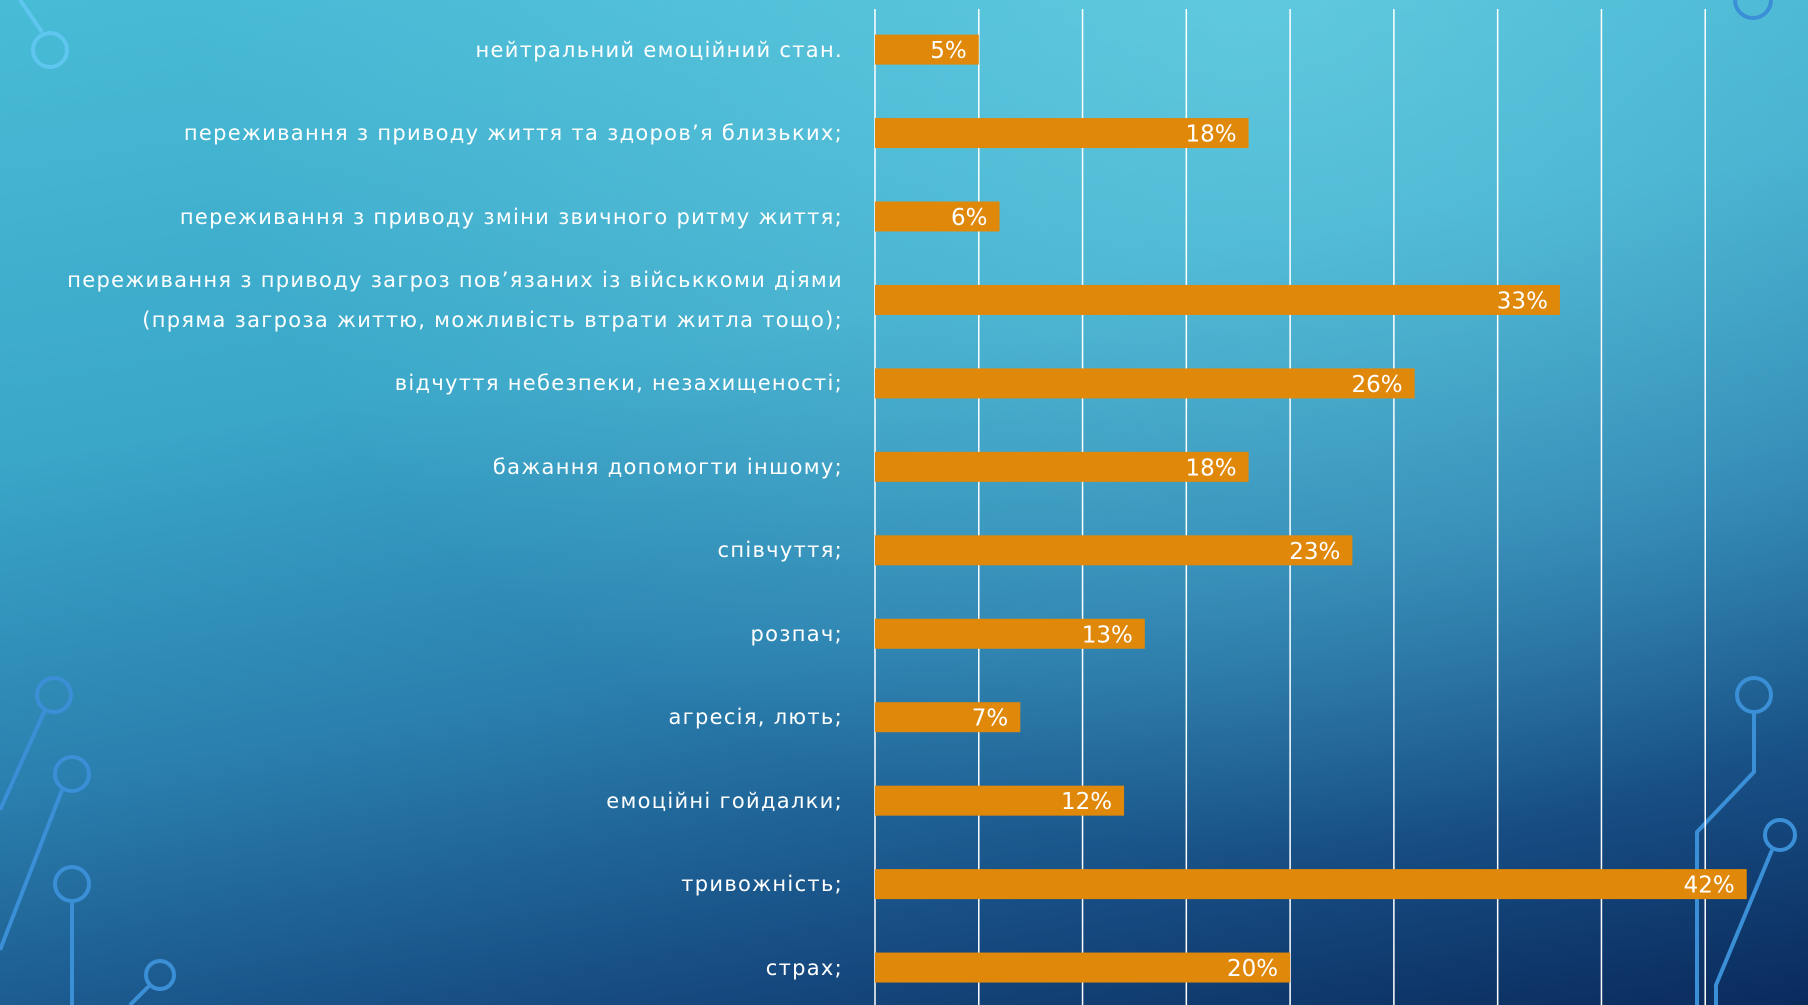  Describe the element at coordinates (659, 49) in the screenshot. I see `category-label: нейтральний емоційний стан.` at that location.